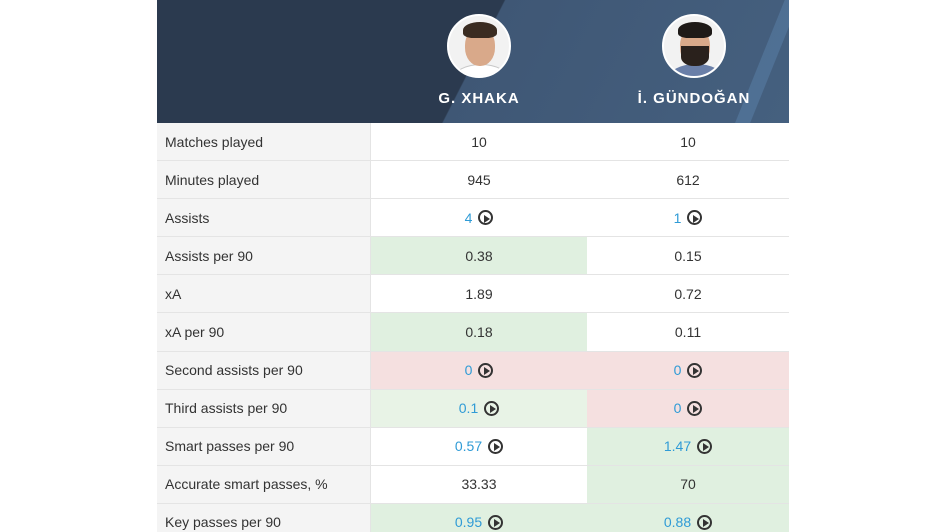  Describe the element at coordinates (688, 142) in the screenshot. I see `stat-value-p2: 10` at that location.